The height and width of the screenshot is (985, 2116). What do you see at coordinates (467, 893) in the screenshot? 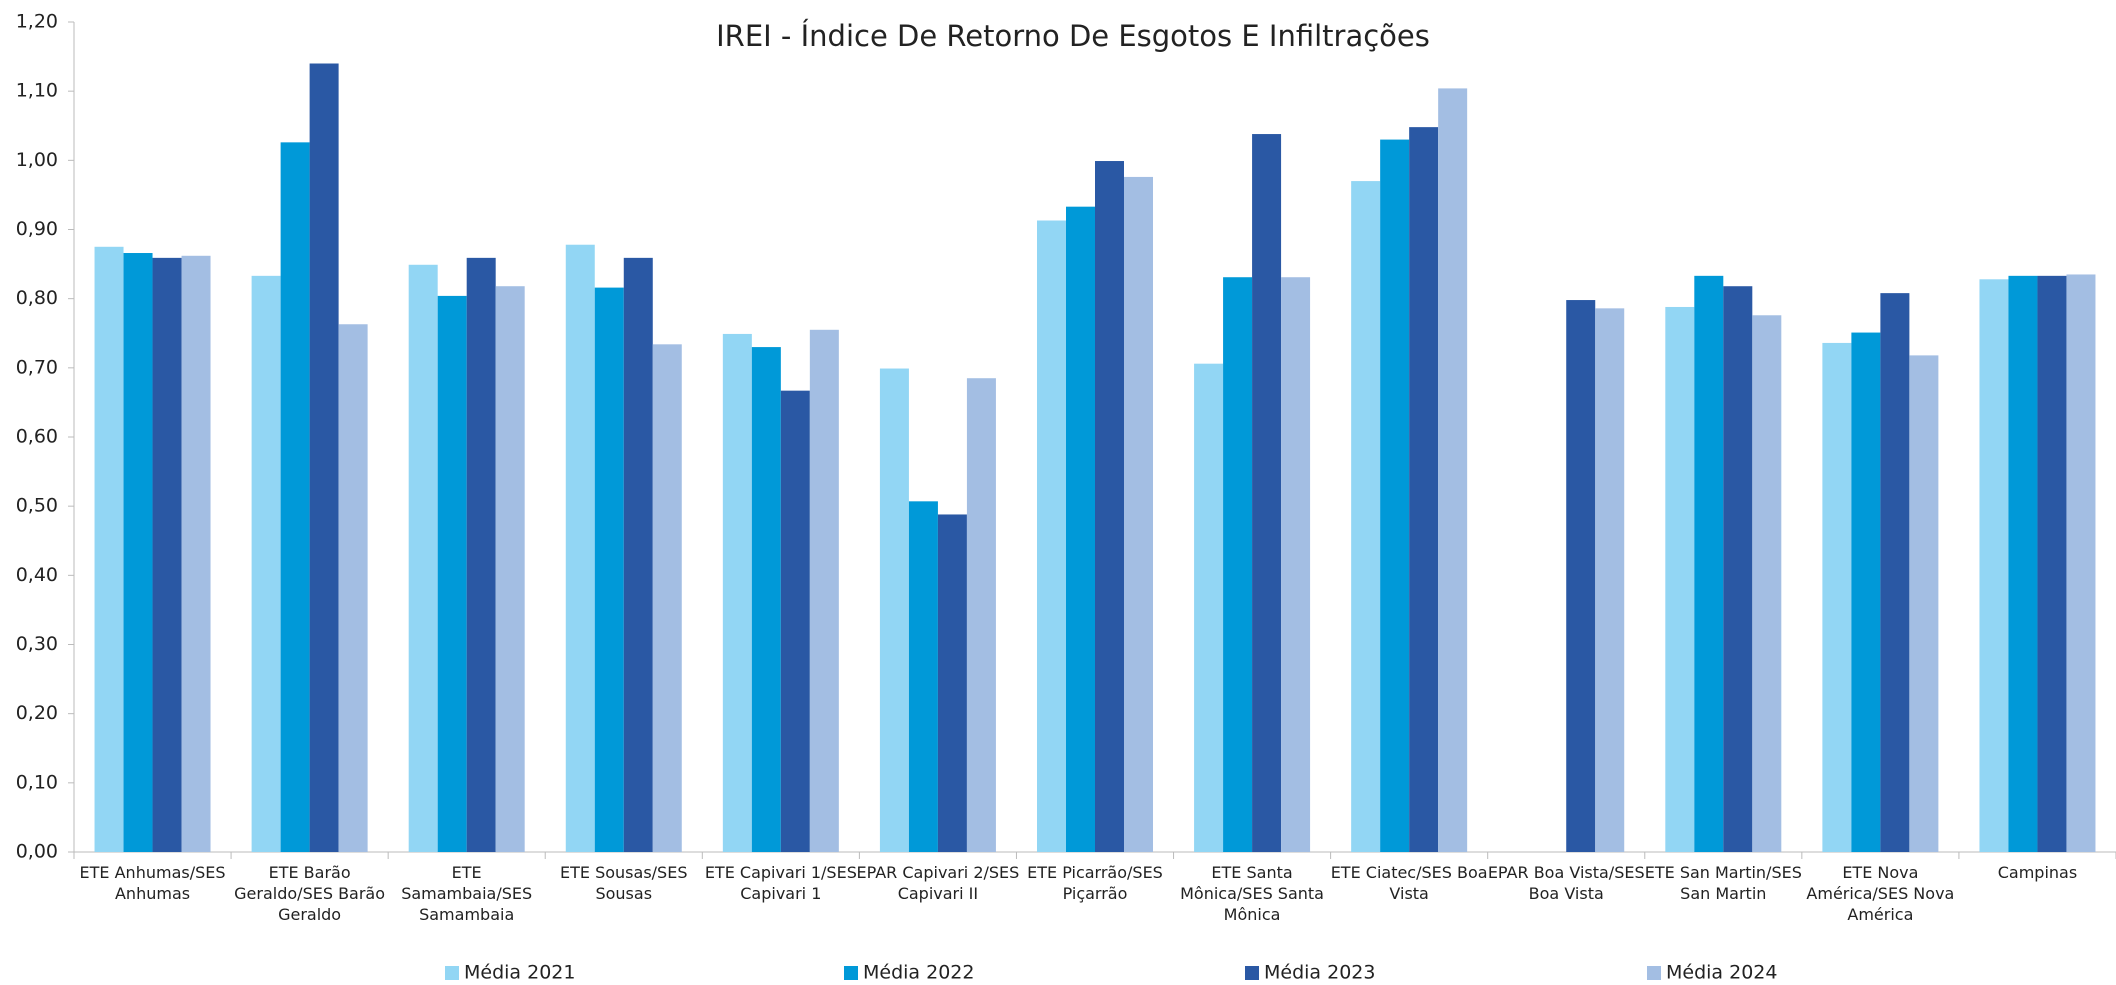
I see `x-tick-label: ETE Samambaia/SES Samambaia` at bounding box center [467, 893].